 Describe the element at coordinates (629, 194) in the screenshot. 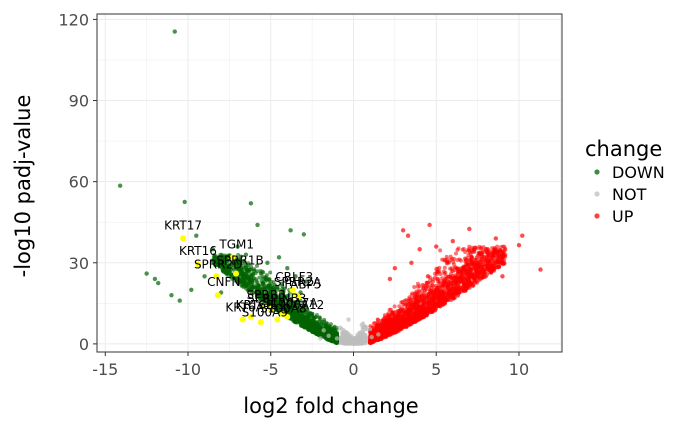

I see `legend-label-not: NOT` at that location.